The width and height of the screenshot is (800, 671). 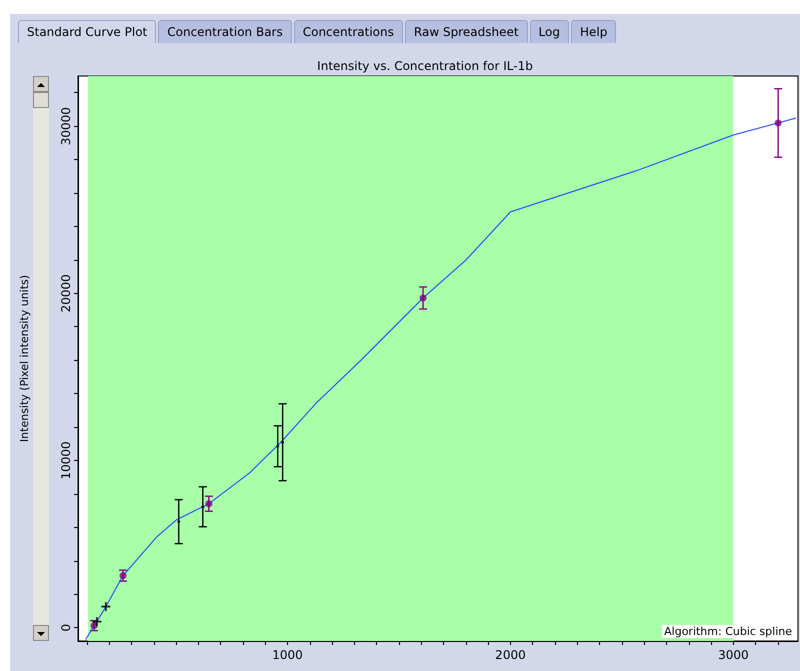 What do you see at coordinates (728, 631) in the screenshot?
I see `annotation: Algorithm: Cubic spline` at bounding box center [728, 631].